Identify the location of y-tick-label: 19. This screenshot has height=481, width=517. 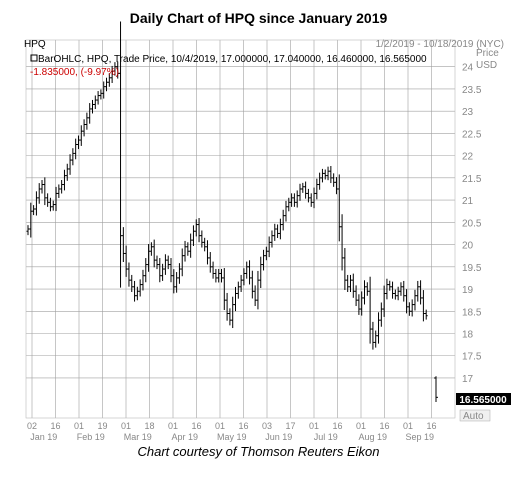
(468, 290).